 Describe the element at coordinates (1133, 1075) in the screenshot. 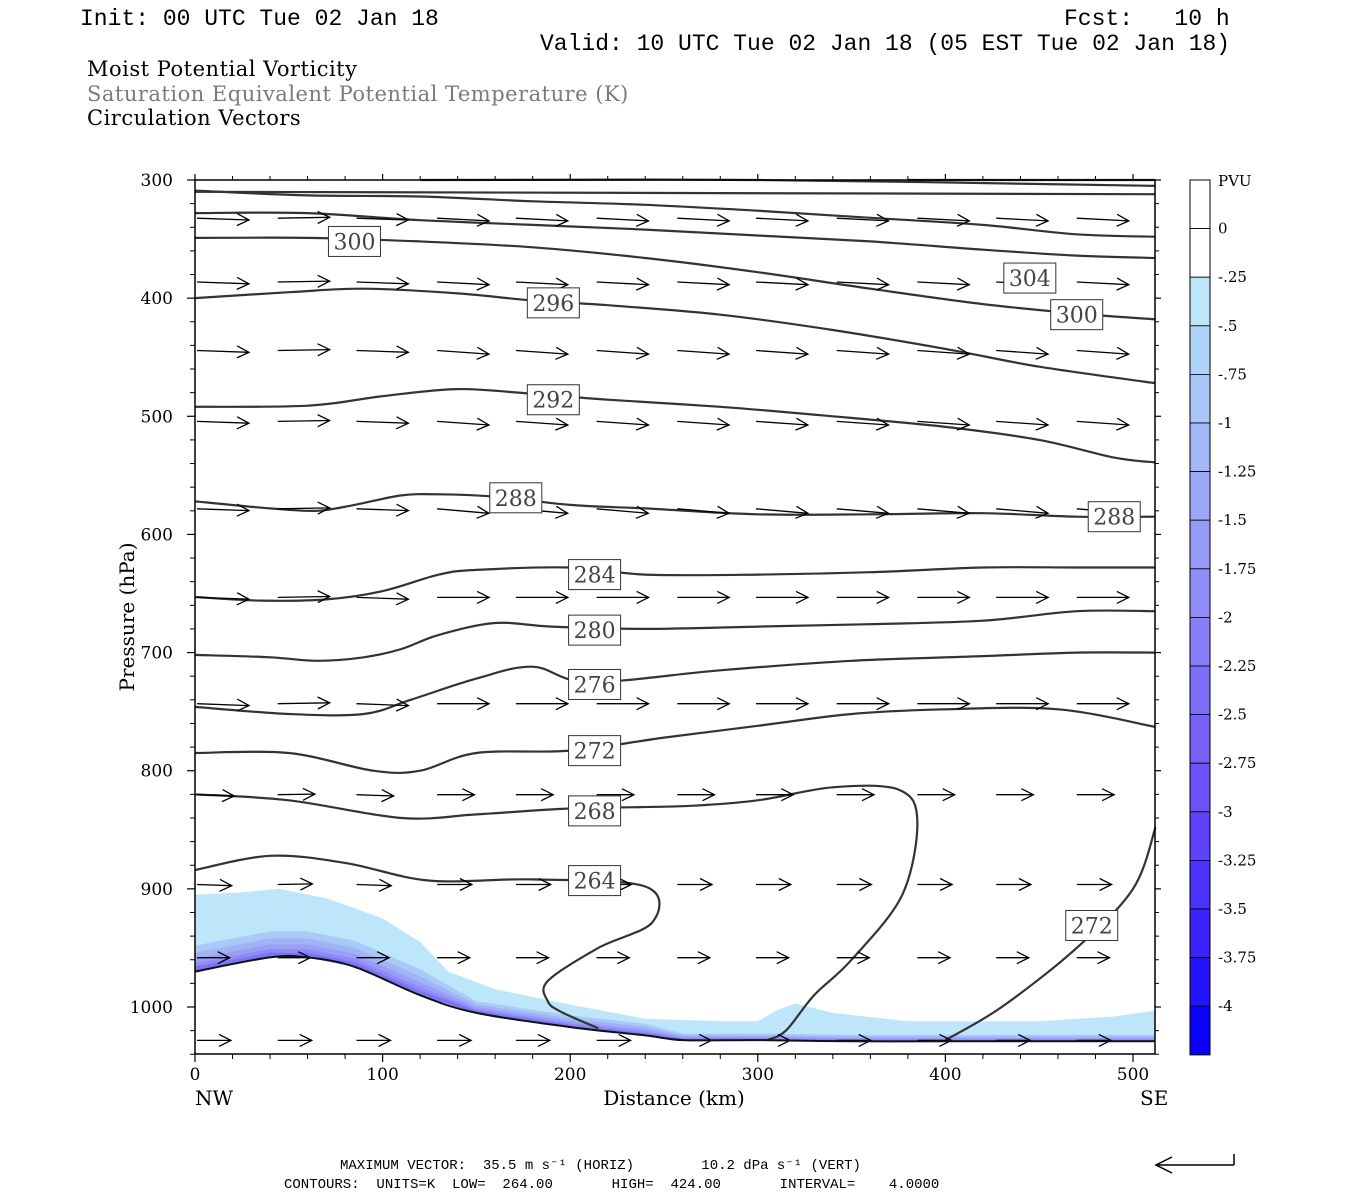

I see `x-tick-label: 500` at that location.